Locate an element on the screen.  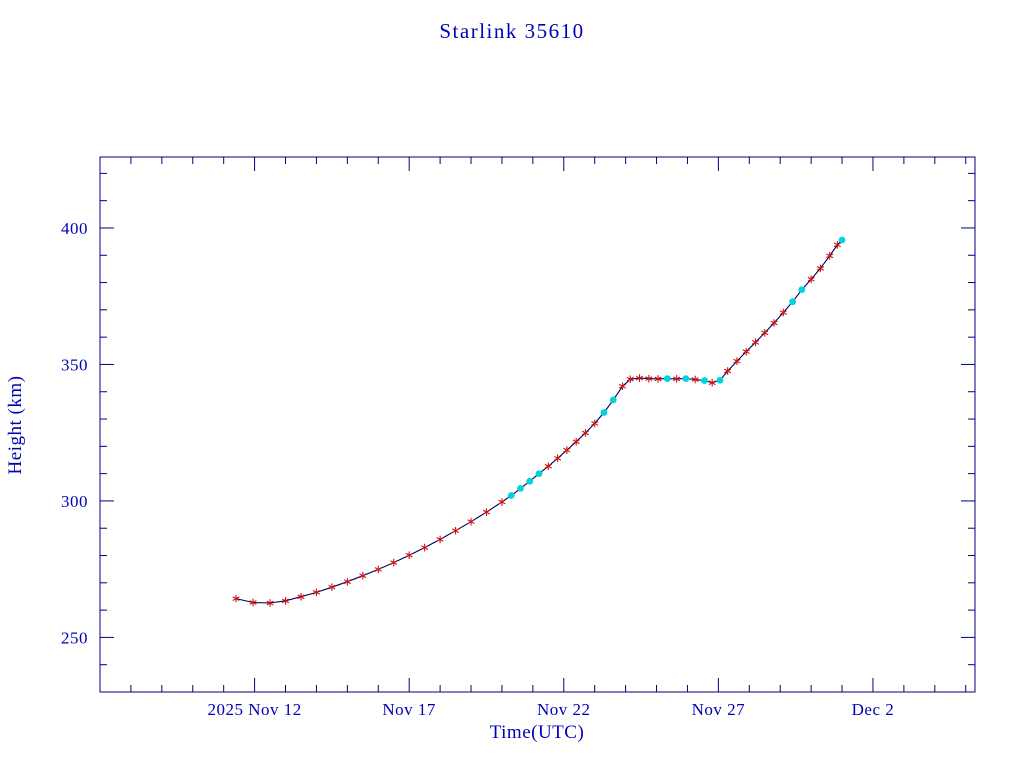
y-tick-label: 250 is located at coordinates (74, 637).